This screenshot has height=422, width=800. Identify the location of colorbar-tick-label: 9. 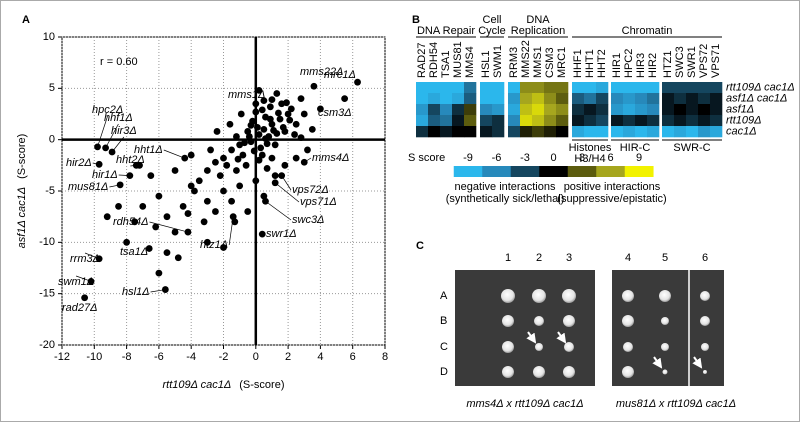
(639, 158).